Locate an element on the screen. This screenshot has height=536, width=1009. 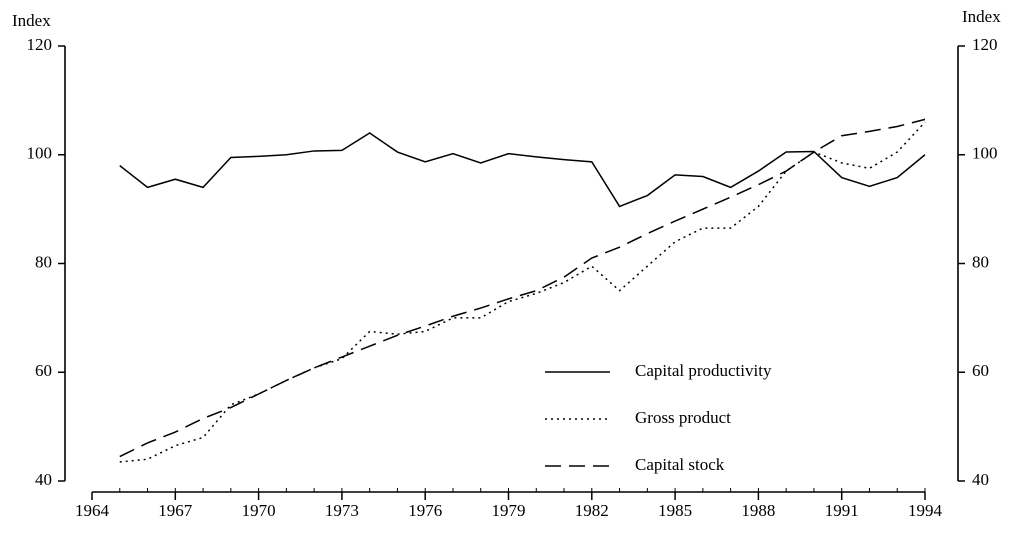
y-tick-label: 80 is located at coordinates (43, 261).